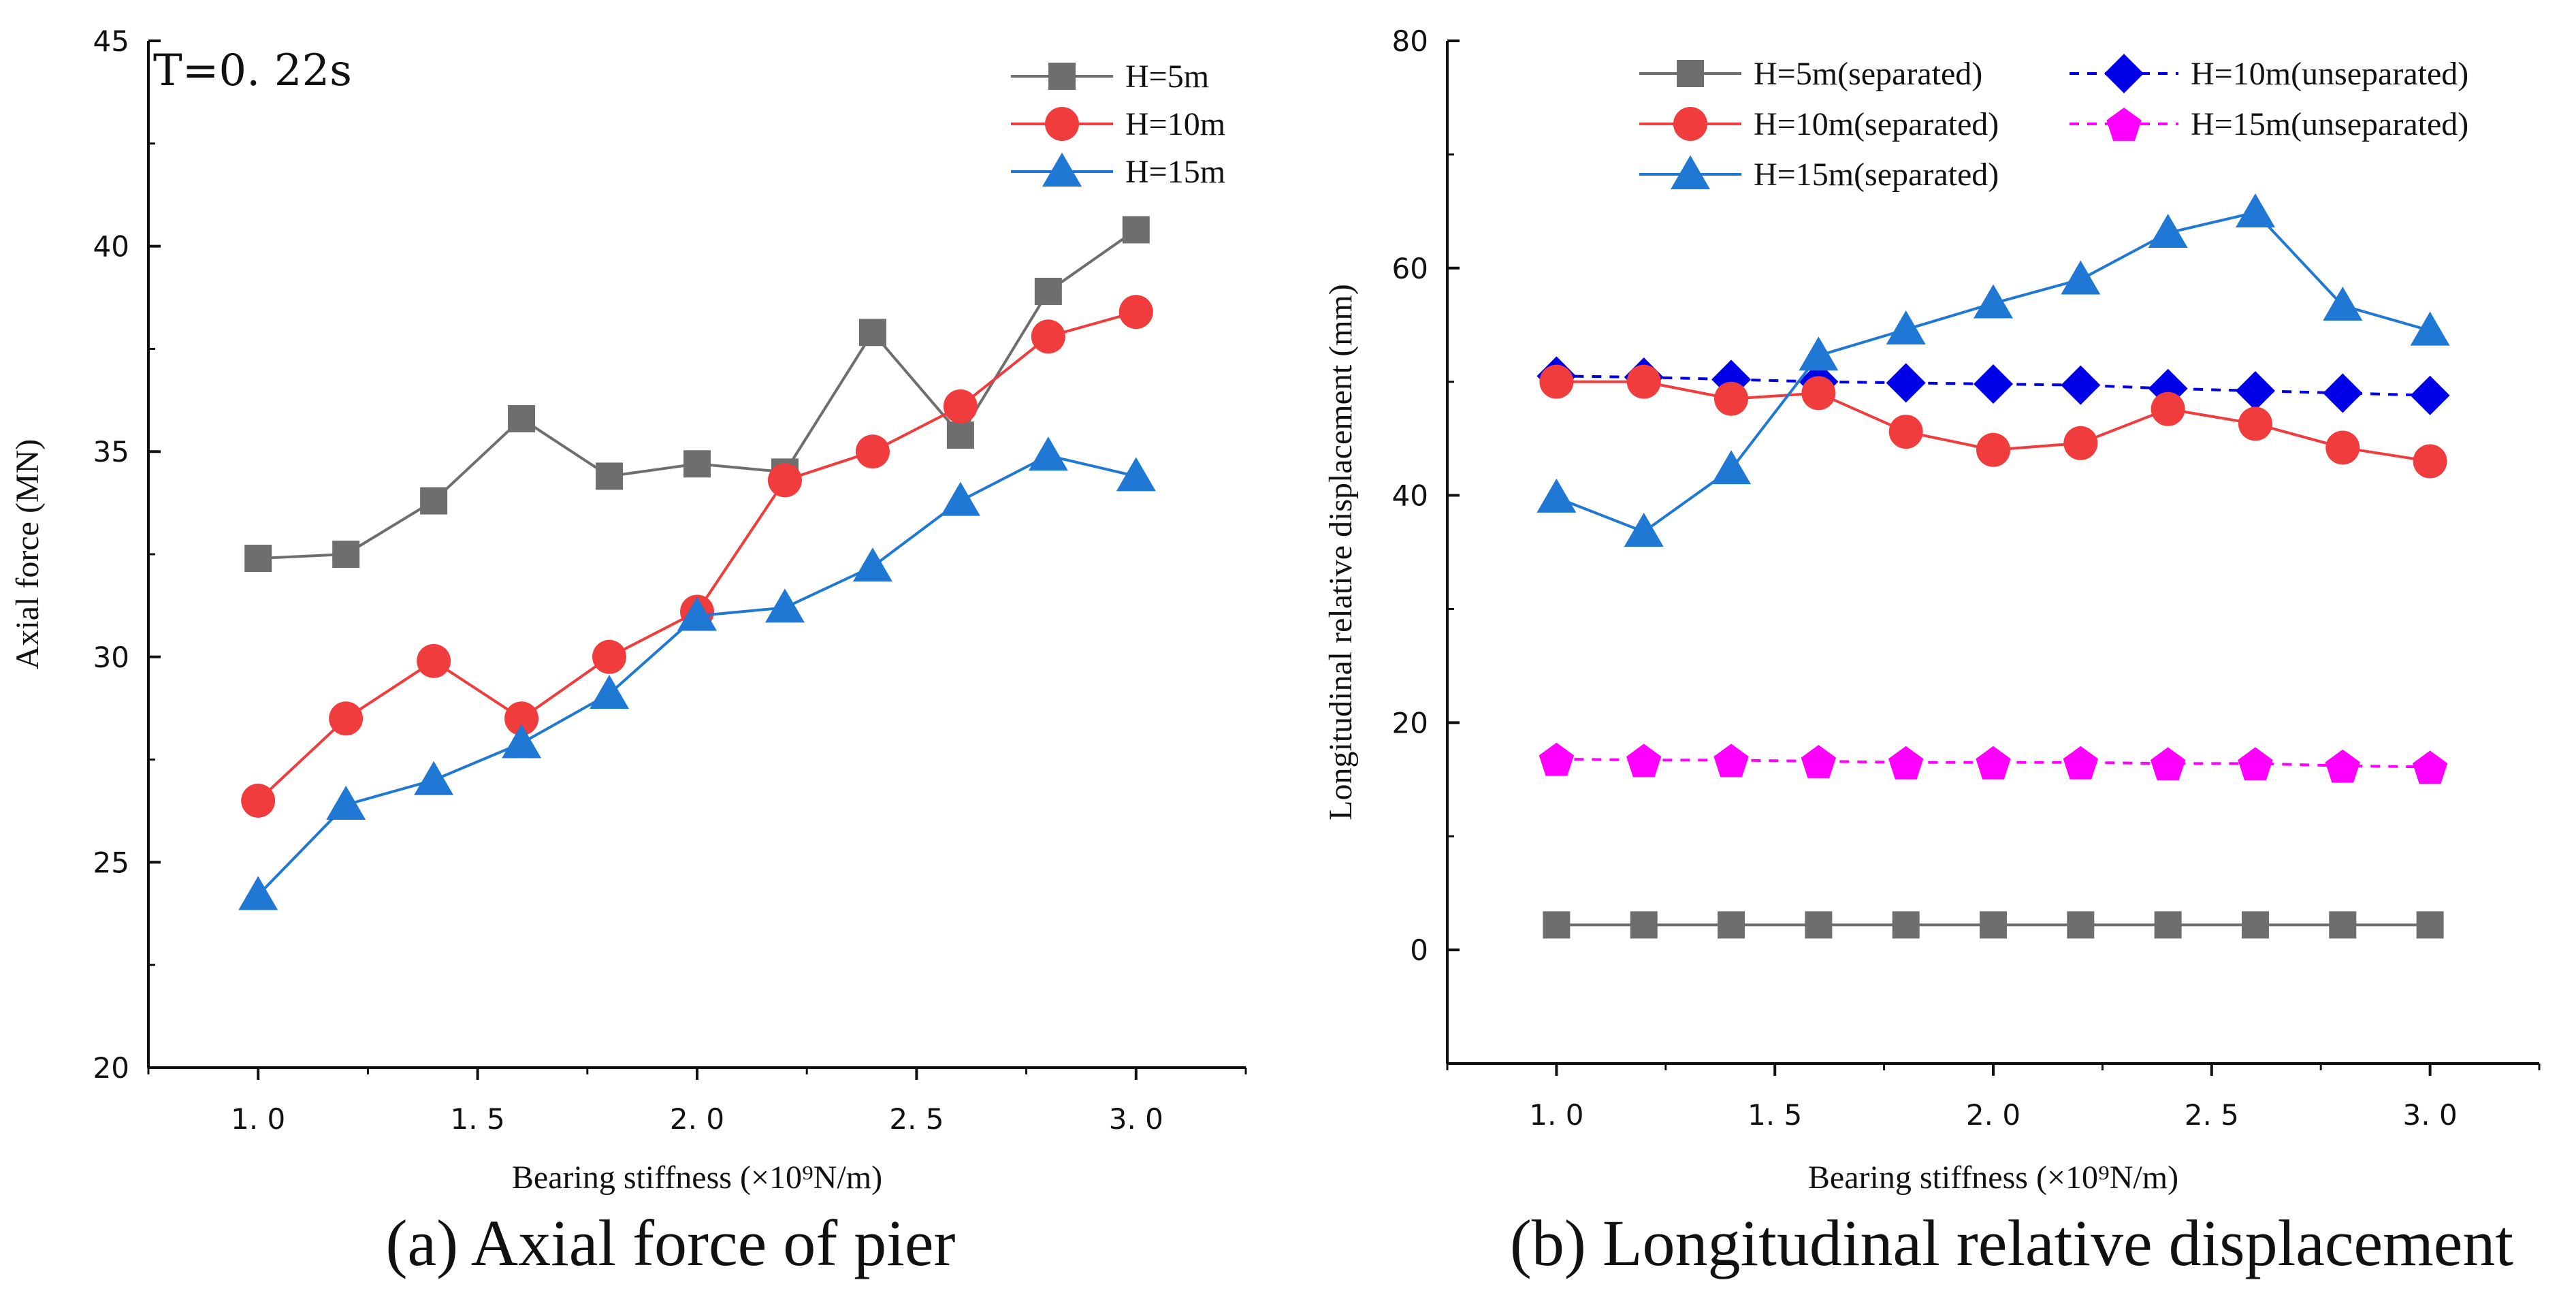 This screenshot has height=1310, width=2576. I want to click on series-h-5m-separated-, so click(1994, 925).